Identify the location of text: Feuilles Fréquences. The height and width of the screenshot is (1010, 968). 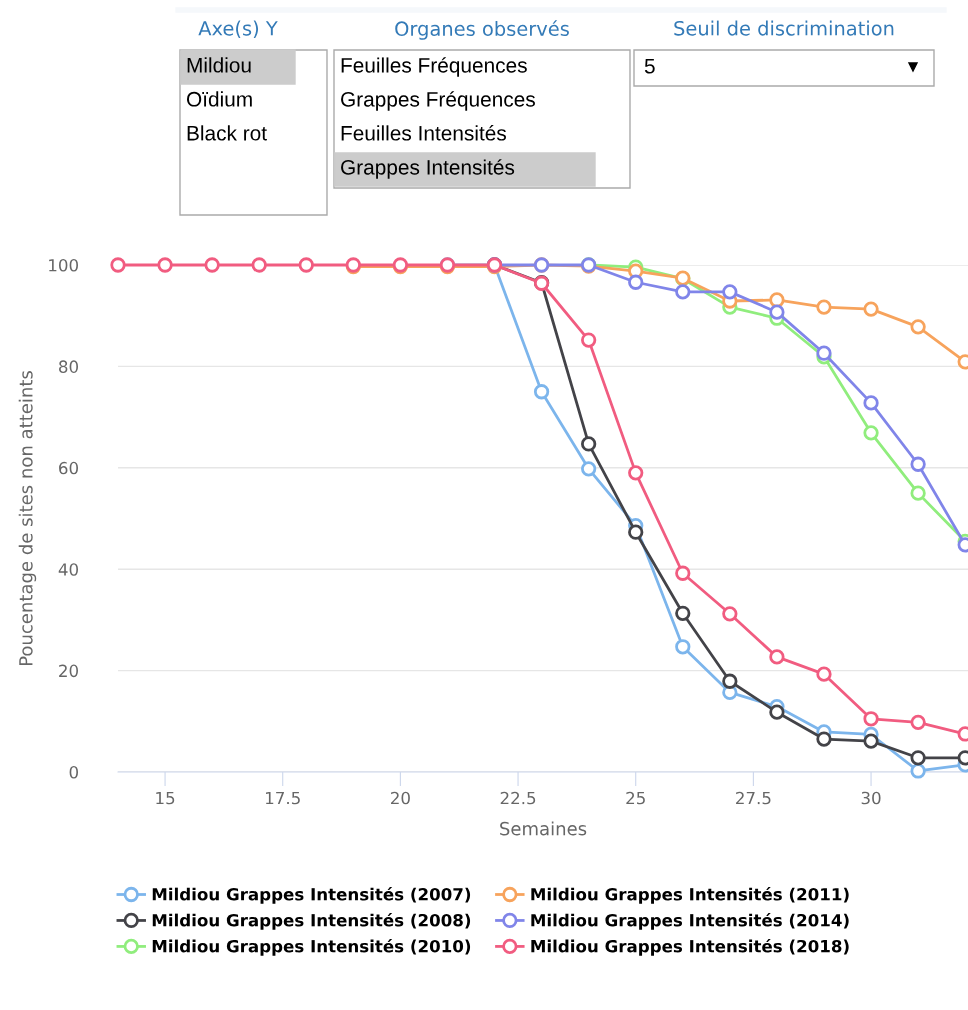
(434, 67).